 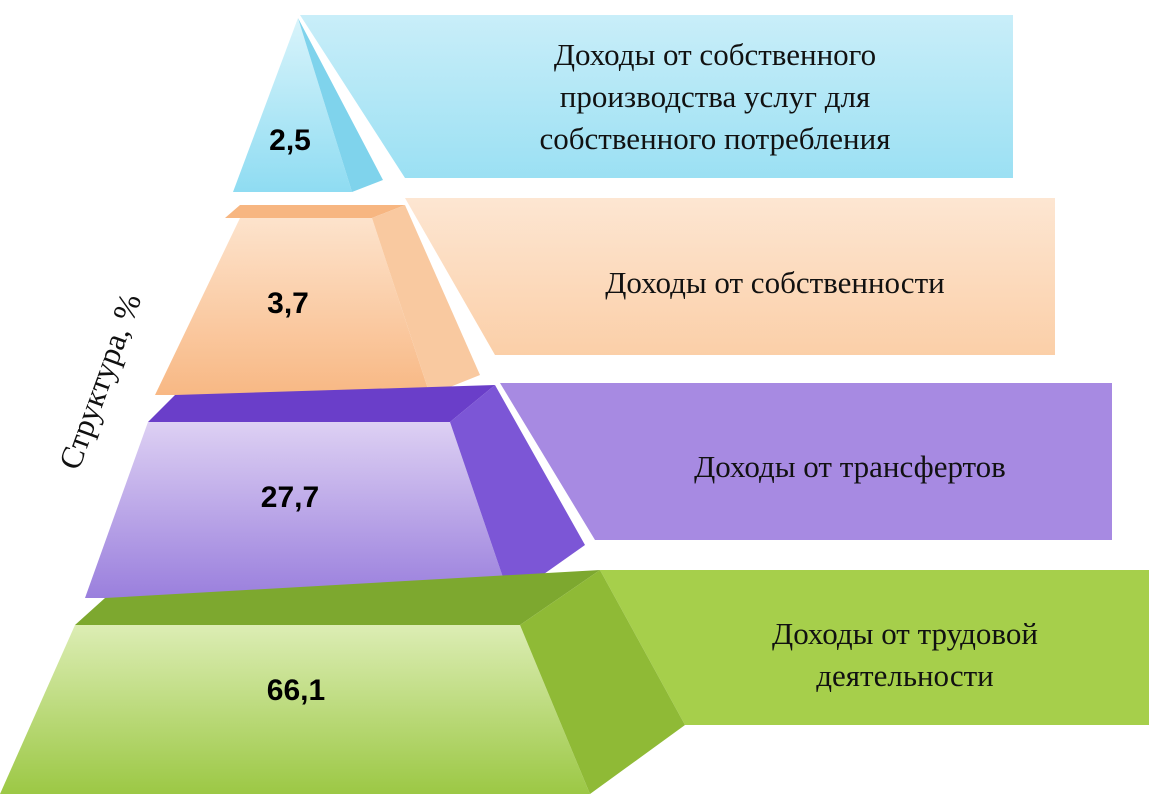 I want to click on level-value: 2,5, so click(x=290, y=140).